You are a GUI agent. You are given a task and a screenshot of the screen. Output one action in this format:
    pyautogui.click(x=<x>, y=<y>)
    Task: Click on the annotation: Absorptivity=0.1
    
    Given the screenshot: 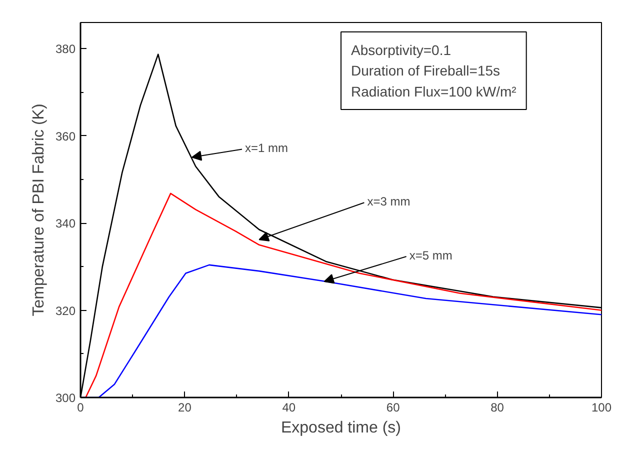 What is the action you would take?
    pyautogui.click(x=401, y=50)
    